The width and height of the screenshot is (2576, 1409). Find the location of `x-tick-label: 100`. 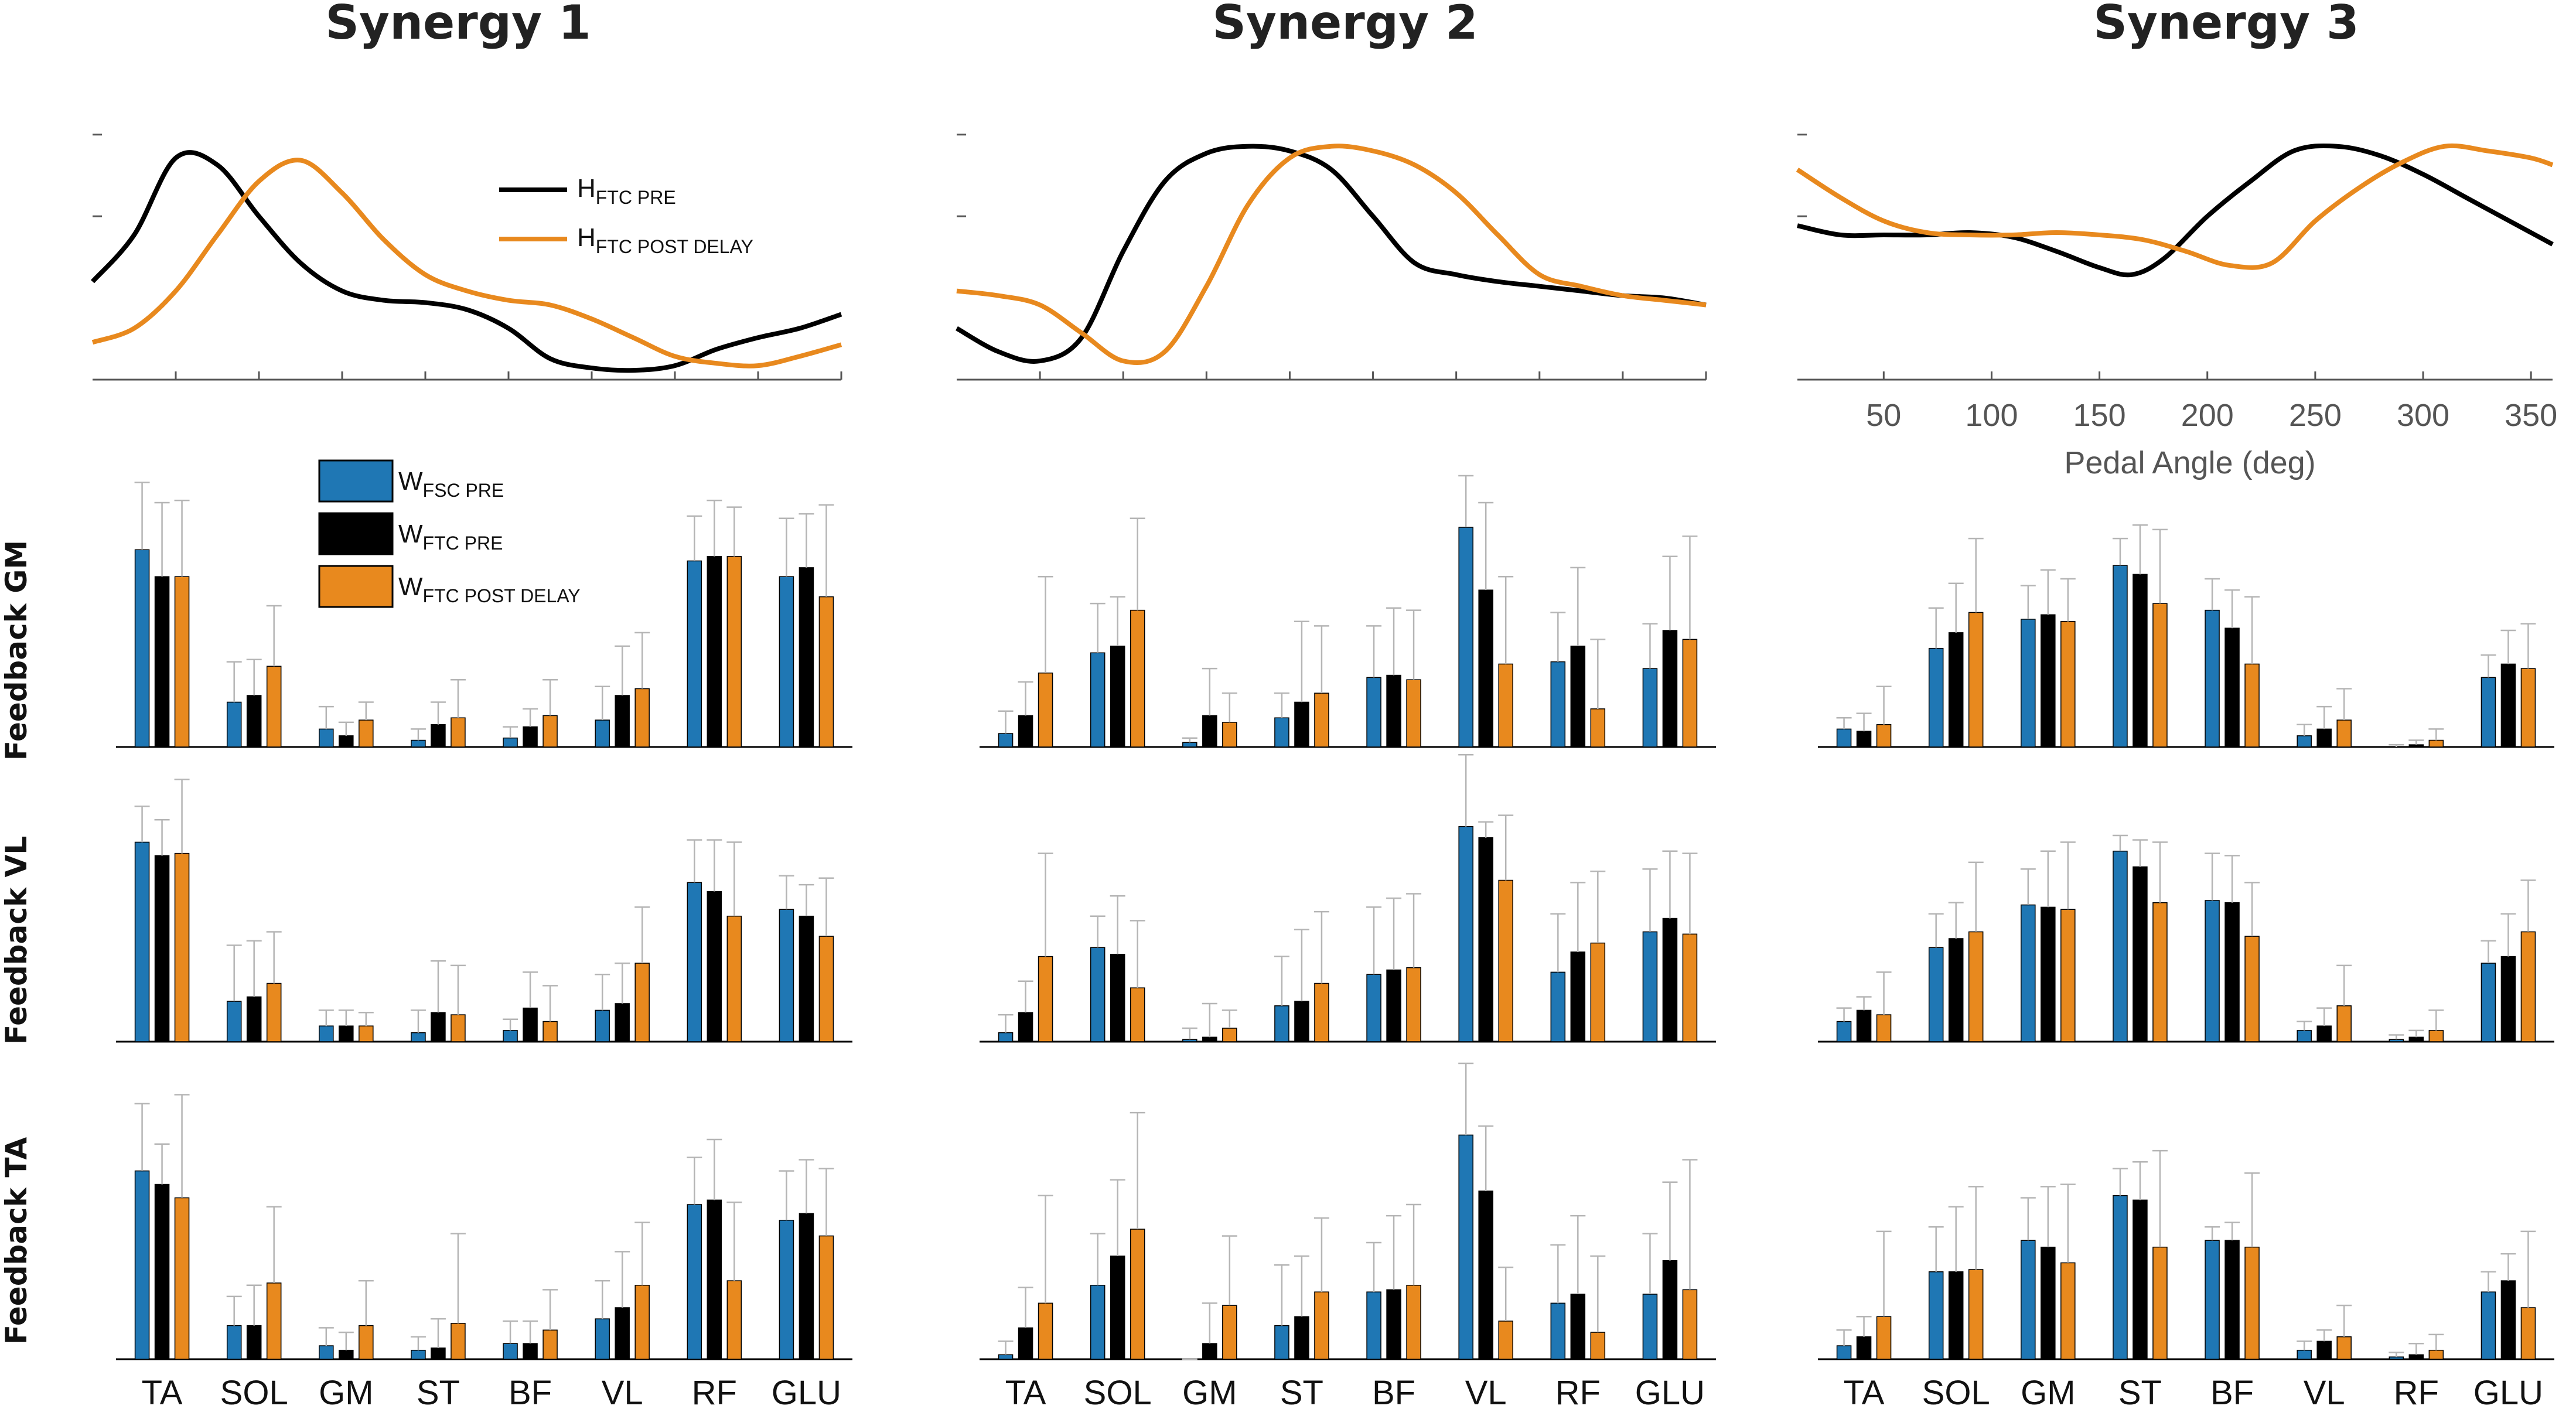

x-tick-label: 100 is located at coordinates (1991, 415).